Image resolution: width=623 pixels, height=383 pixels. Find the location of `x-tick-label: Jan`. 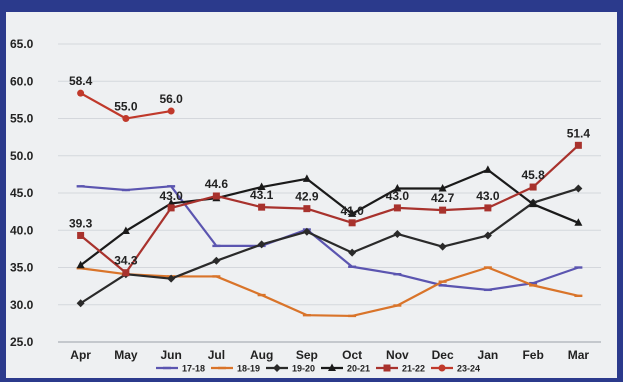

x-tick-label: Jan is located at coordinates (488, 355).